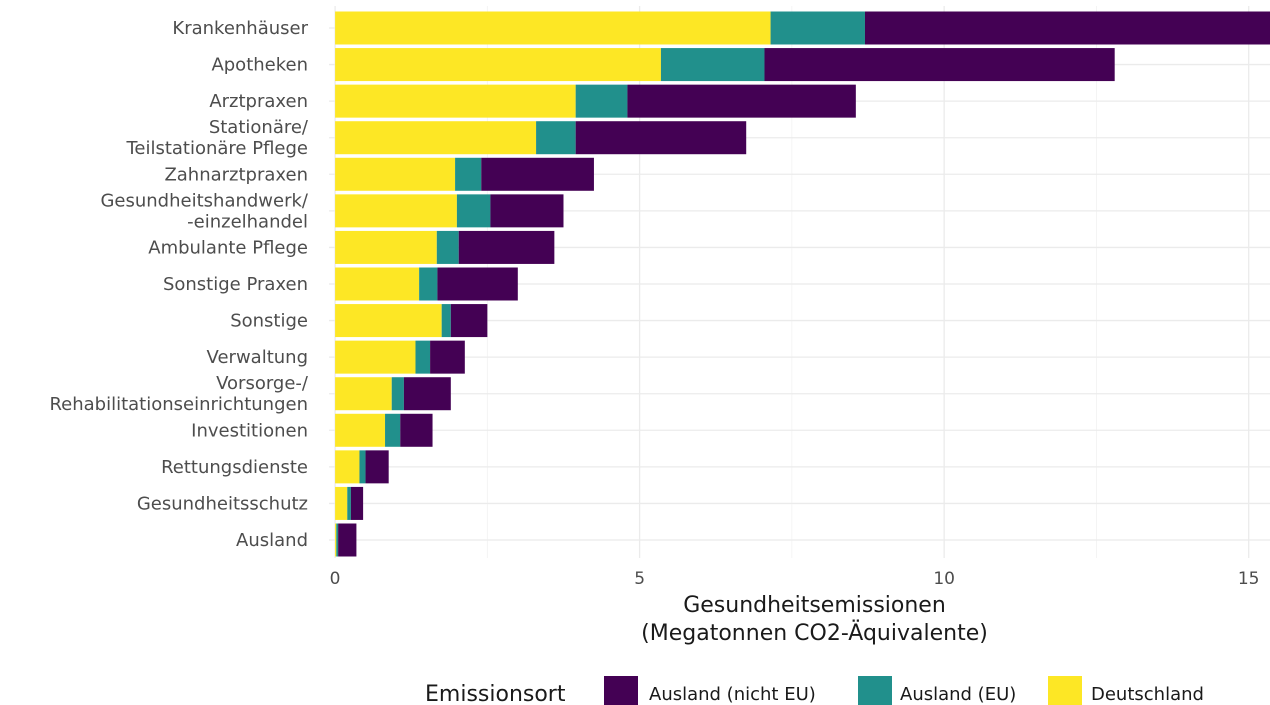 Image resolution: width=1270 pixels, height=705 pixels. I want to click on legend-label: Deutschland, so click(1147, 694).